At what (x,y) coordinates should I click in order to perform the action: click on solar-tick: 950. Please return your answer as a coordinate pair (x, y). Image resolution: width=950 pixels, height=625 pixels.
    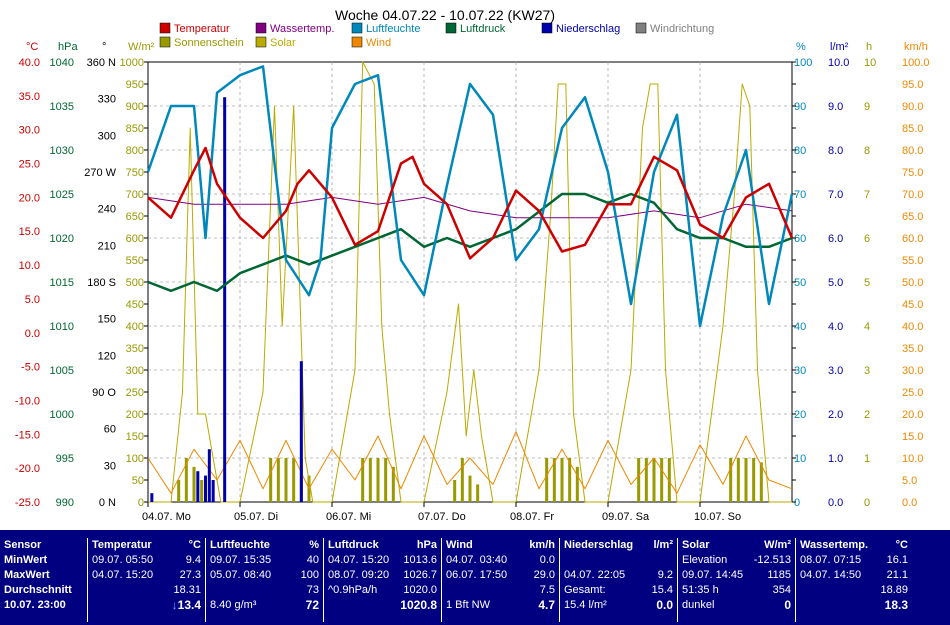
    Looking at the image, I should click on (135, 85).